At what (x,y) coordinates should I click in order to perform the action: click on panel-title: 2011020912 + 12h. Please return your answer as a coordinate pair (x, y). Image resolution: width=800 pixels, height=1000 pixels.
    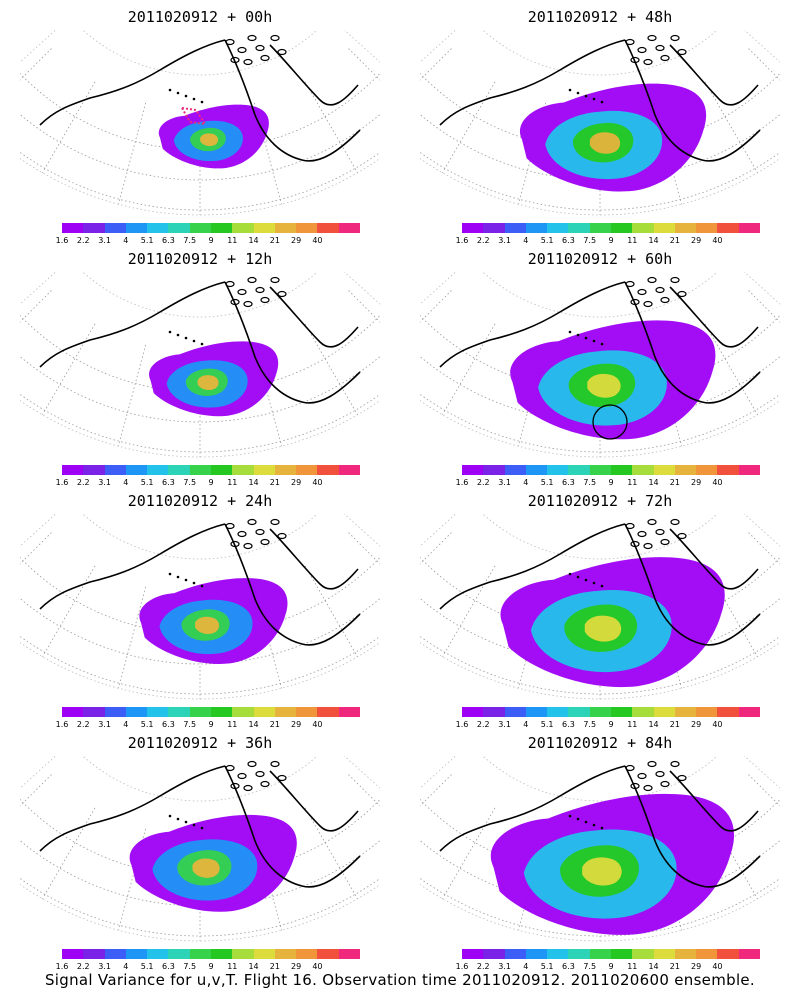
    Looking at the image, I should click on (200, 259).